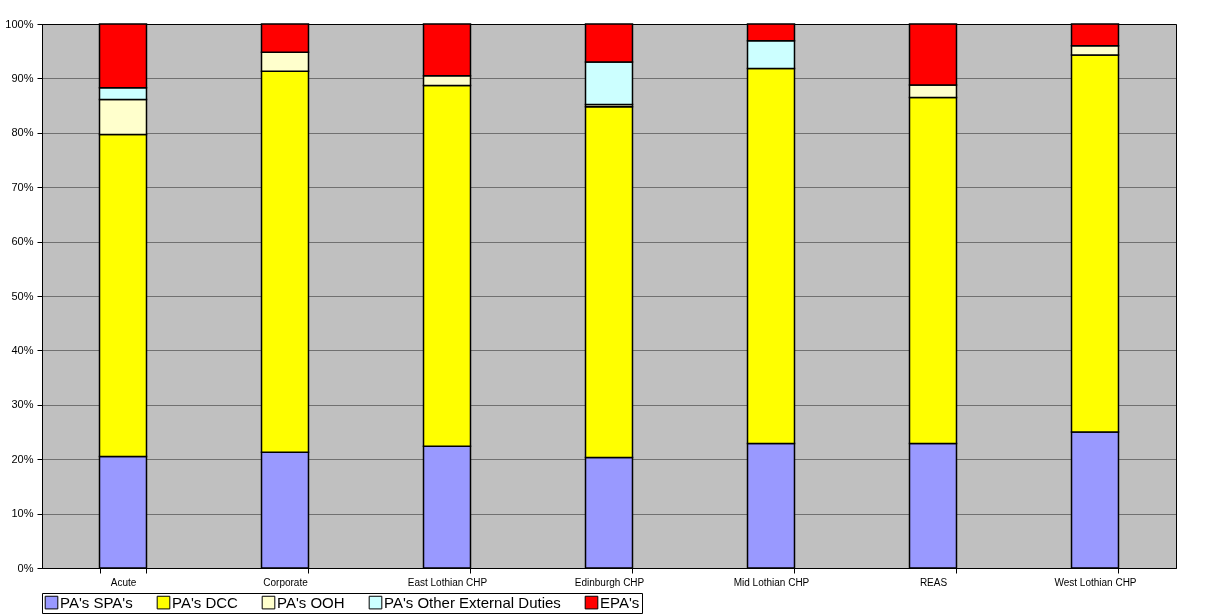 This screenshot has width=1213, height=616. What do you see at coordinates (311, 602) in the screenshot?
I see `legend-label: PA's OOH` at bounding box center [311, 602].